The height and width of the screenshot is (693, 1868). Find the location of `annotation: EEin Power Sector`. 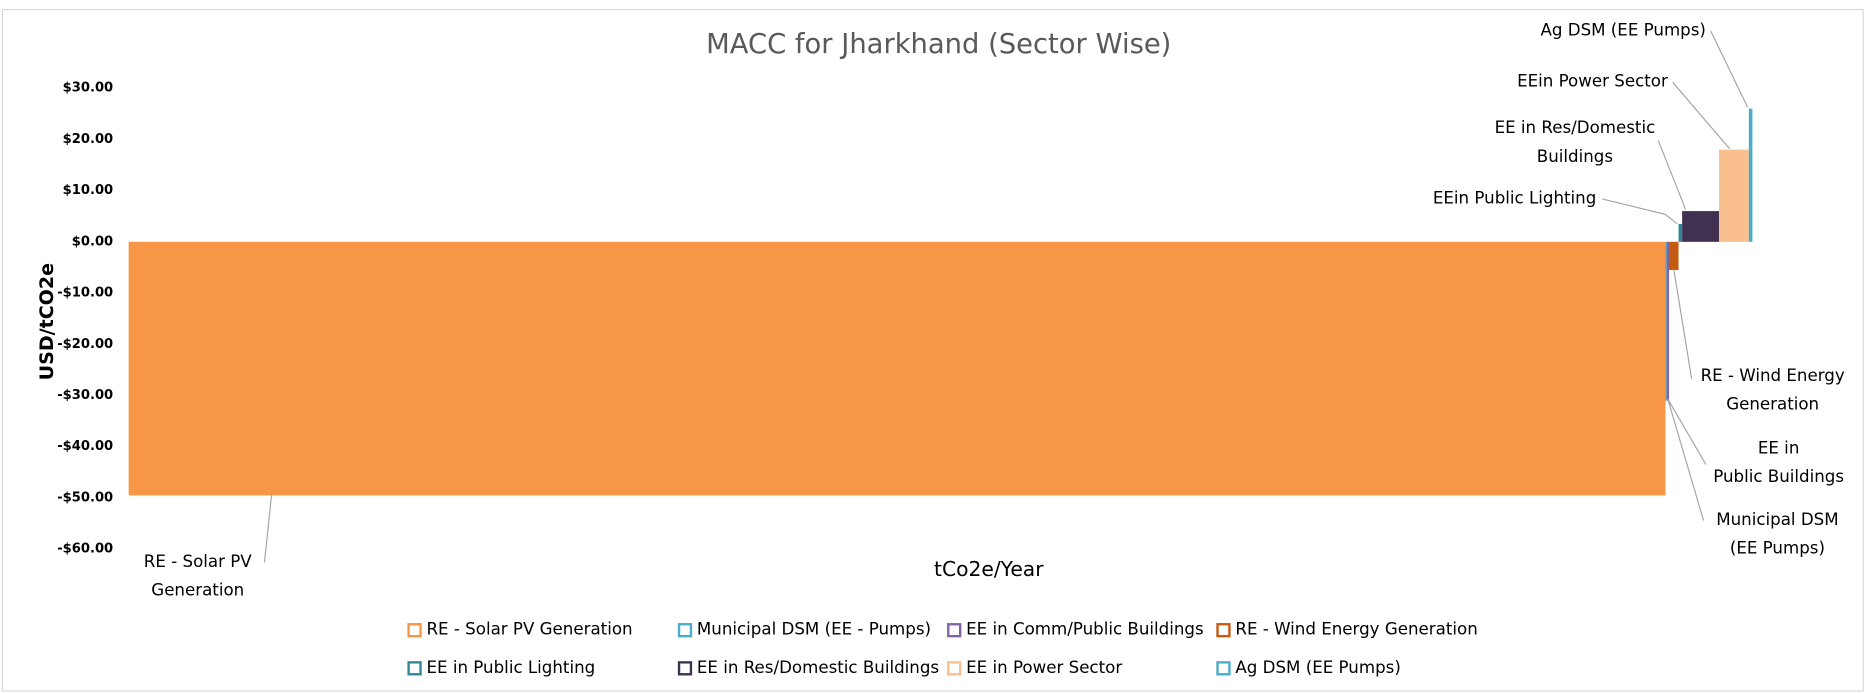

annotation: EEin Power Sector is located at coordinates (1592, 81).